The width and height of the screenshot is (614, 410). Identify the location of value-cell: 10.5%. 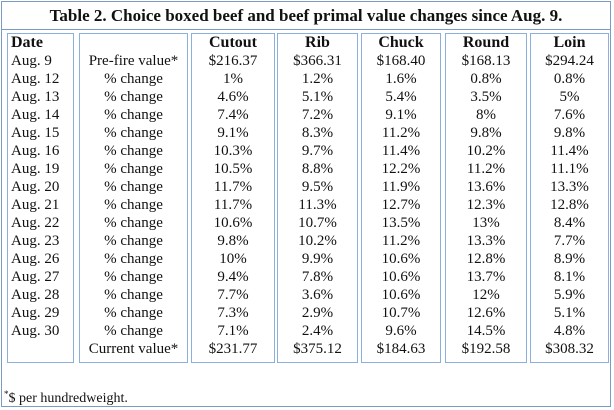
(233, 169).